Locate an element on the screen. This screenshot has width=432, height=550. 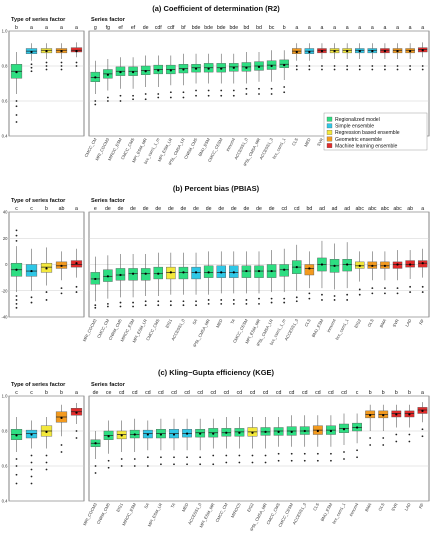
p0-right-header: Series factor is located at coordinates (108, 20).